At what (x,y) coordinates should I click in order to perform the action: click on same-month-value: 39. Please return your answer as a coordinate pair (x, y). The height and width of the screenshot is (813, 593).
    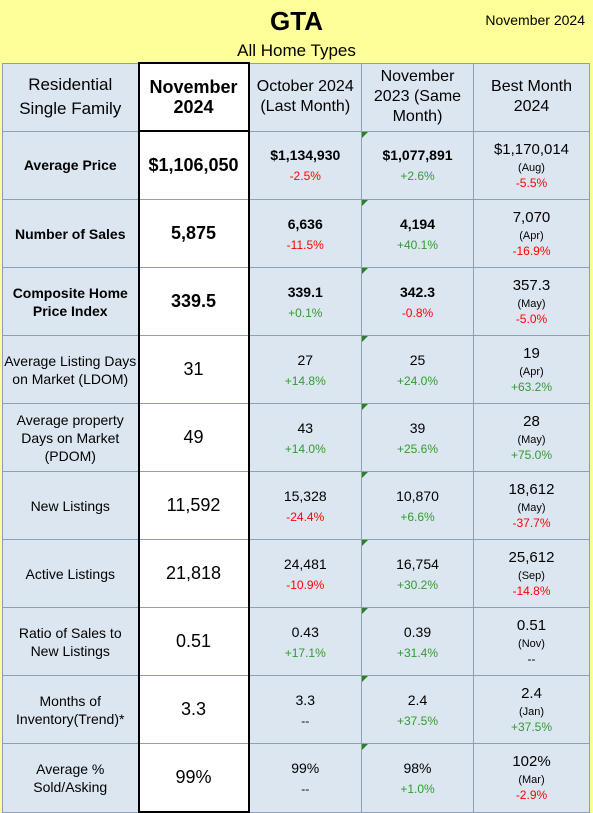
    Looking at the image, I should click on (417, 427).